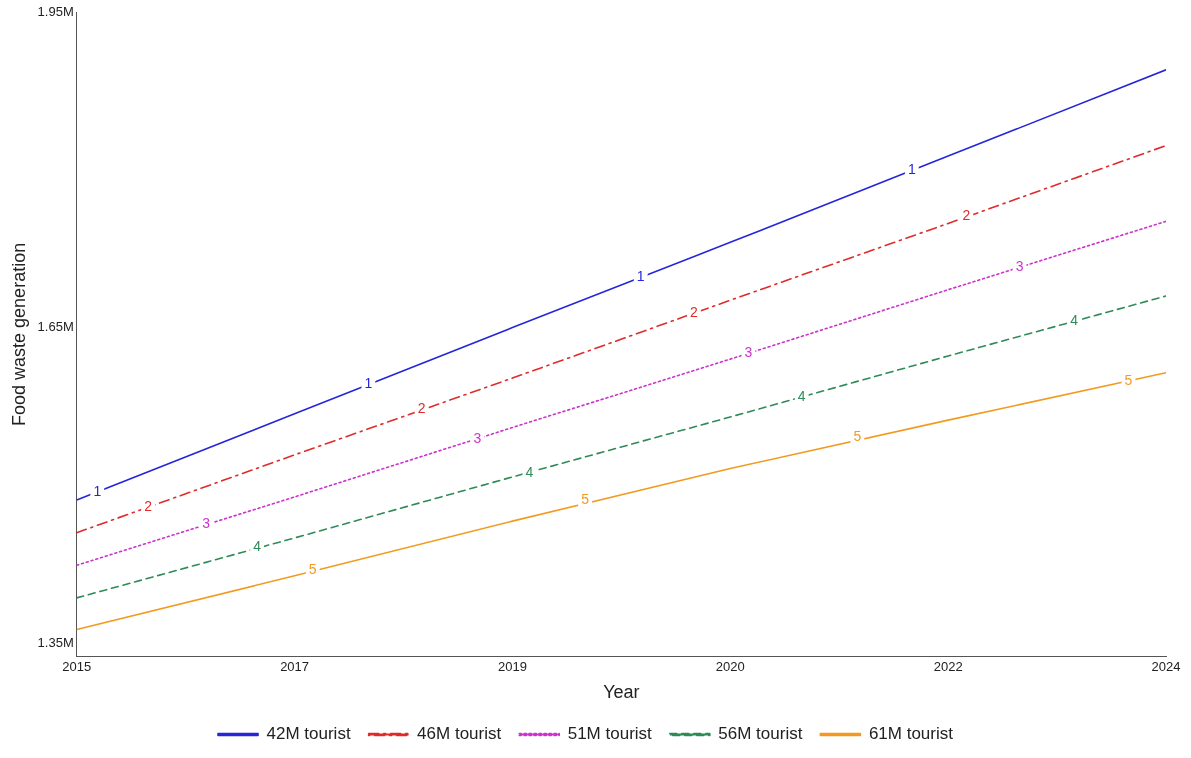  I want to click on y-tick-label: 1.35M, so click(55, 642).